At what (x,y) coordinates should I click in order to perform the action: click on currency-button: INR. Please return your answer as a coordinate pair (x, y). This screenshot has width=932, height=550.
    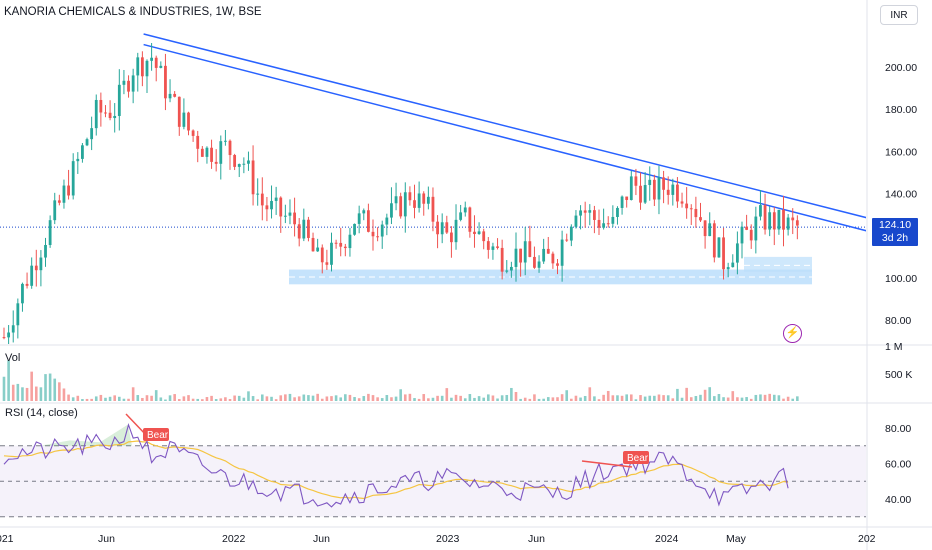
    Looking at the image, I should click on (899, 15).